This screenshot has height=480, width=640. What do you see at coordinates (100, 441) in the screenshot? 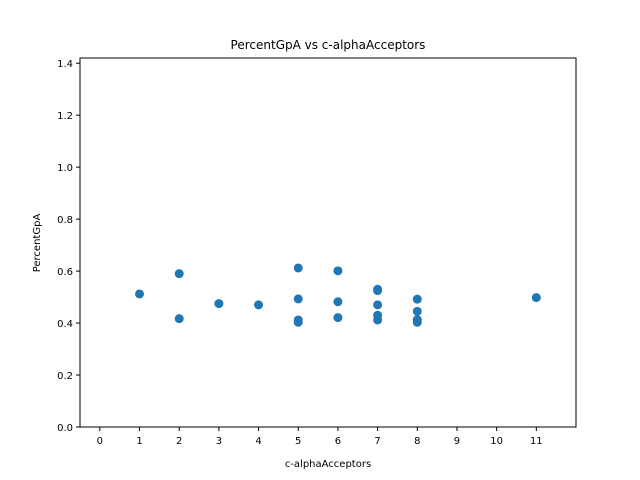
I see `x-tick-label: 0` at bounding box center [100, 441].